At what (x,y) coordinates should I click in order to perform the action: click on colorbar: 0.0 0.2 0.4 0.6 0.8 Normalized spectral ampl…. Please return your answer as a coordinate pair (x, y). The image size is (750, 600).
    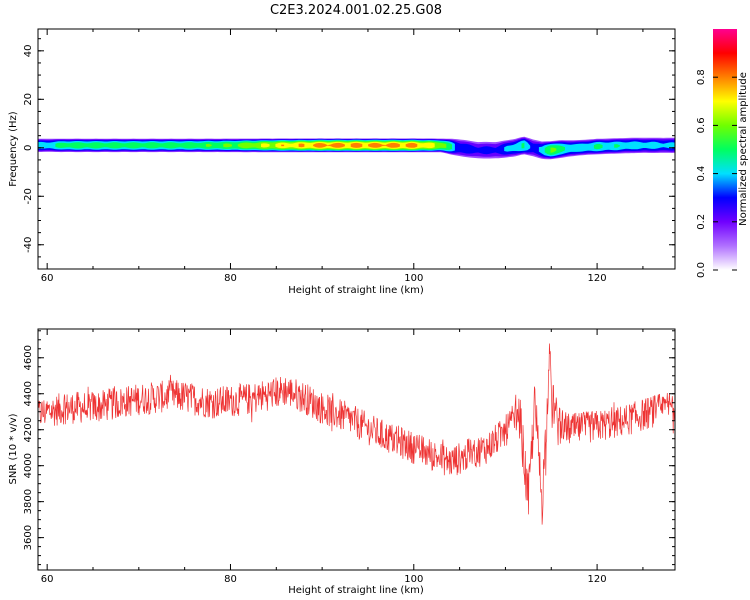
    Looking at the image, I should click on (722, 153).